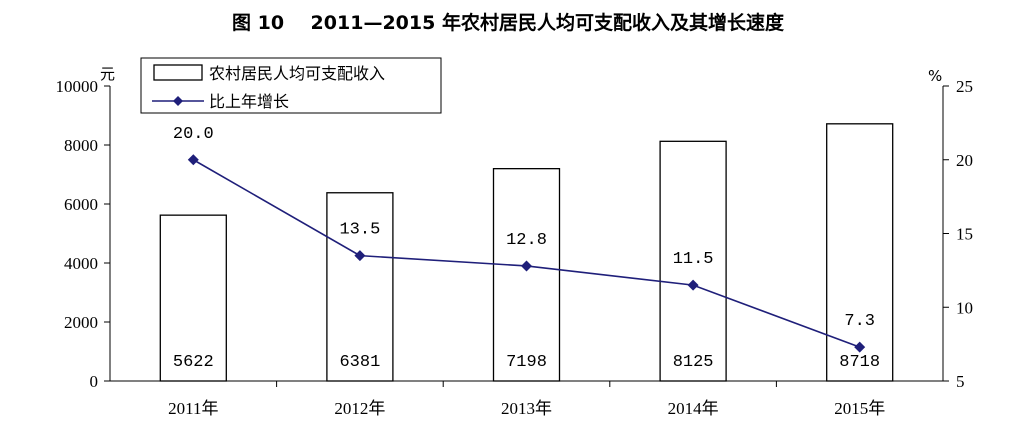 The height and width of the screenshot is (428, 1016). I want to click on right-tick-label: 25, so click(964, 86).